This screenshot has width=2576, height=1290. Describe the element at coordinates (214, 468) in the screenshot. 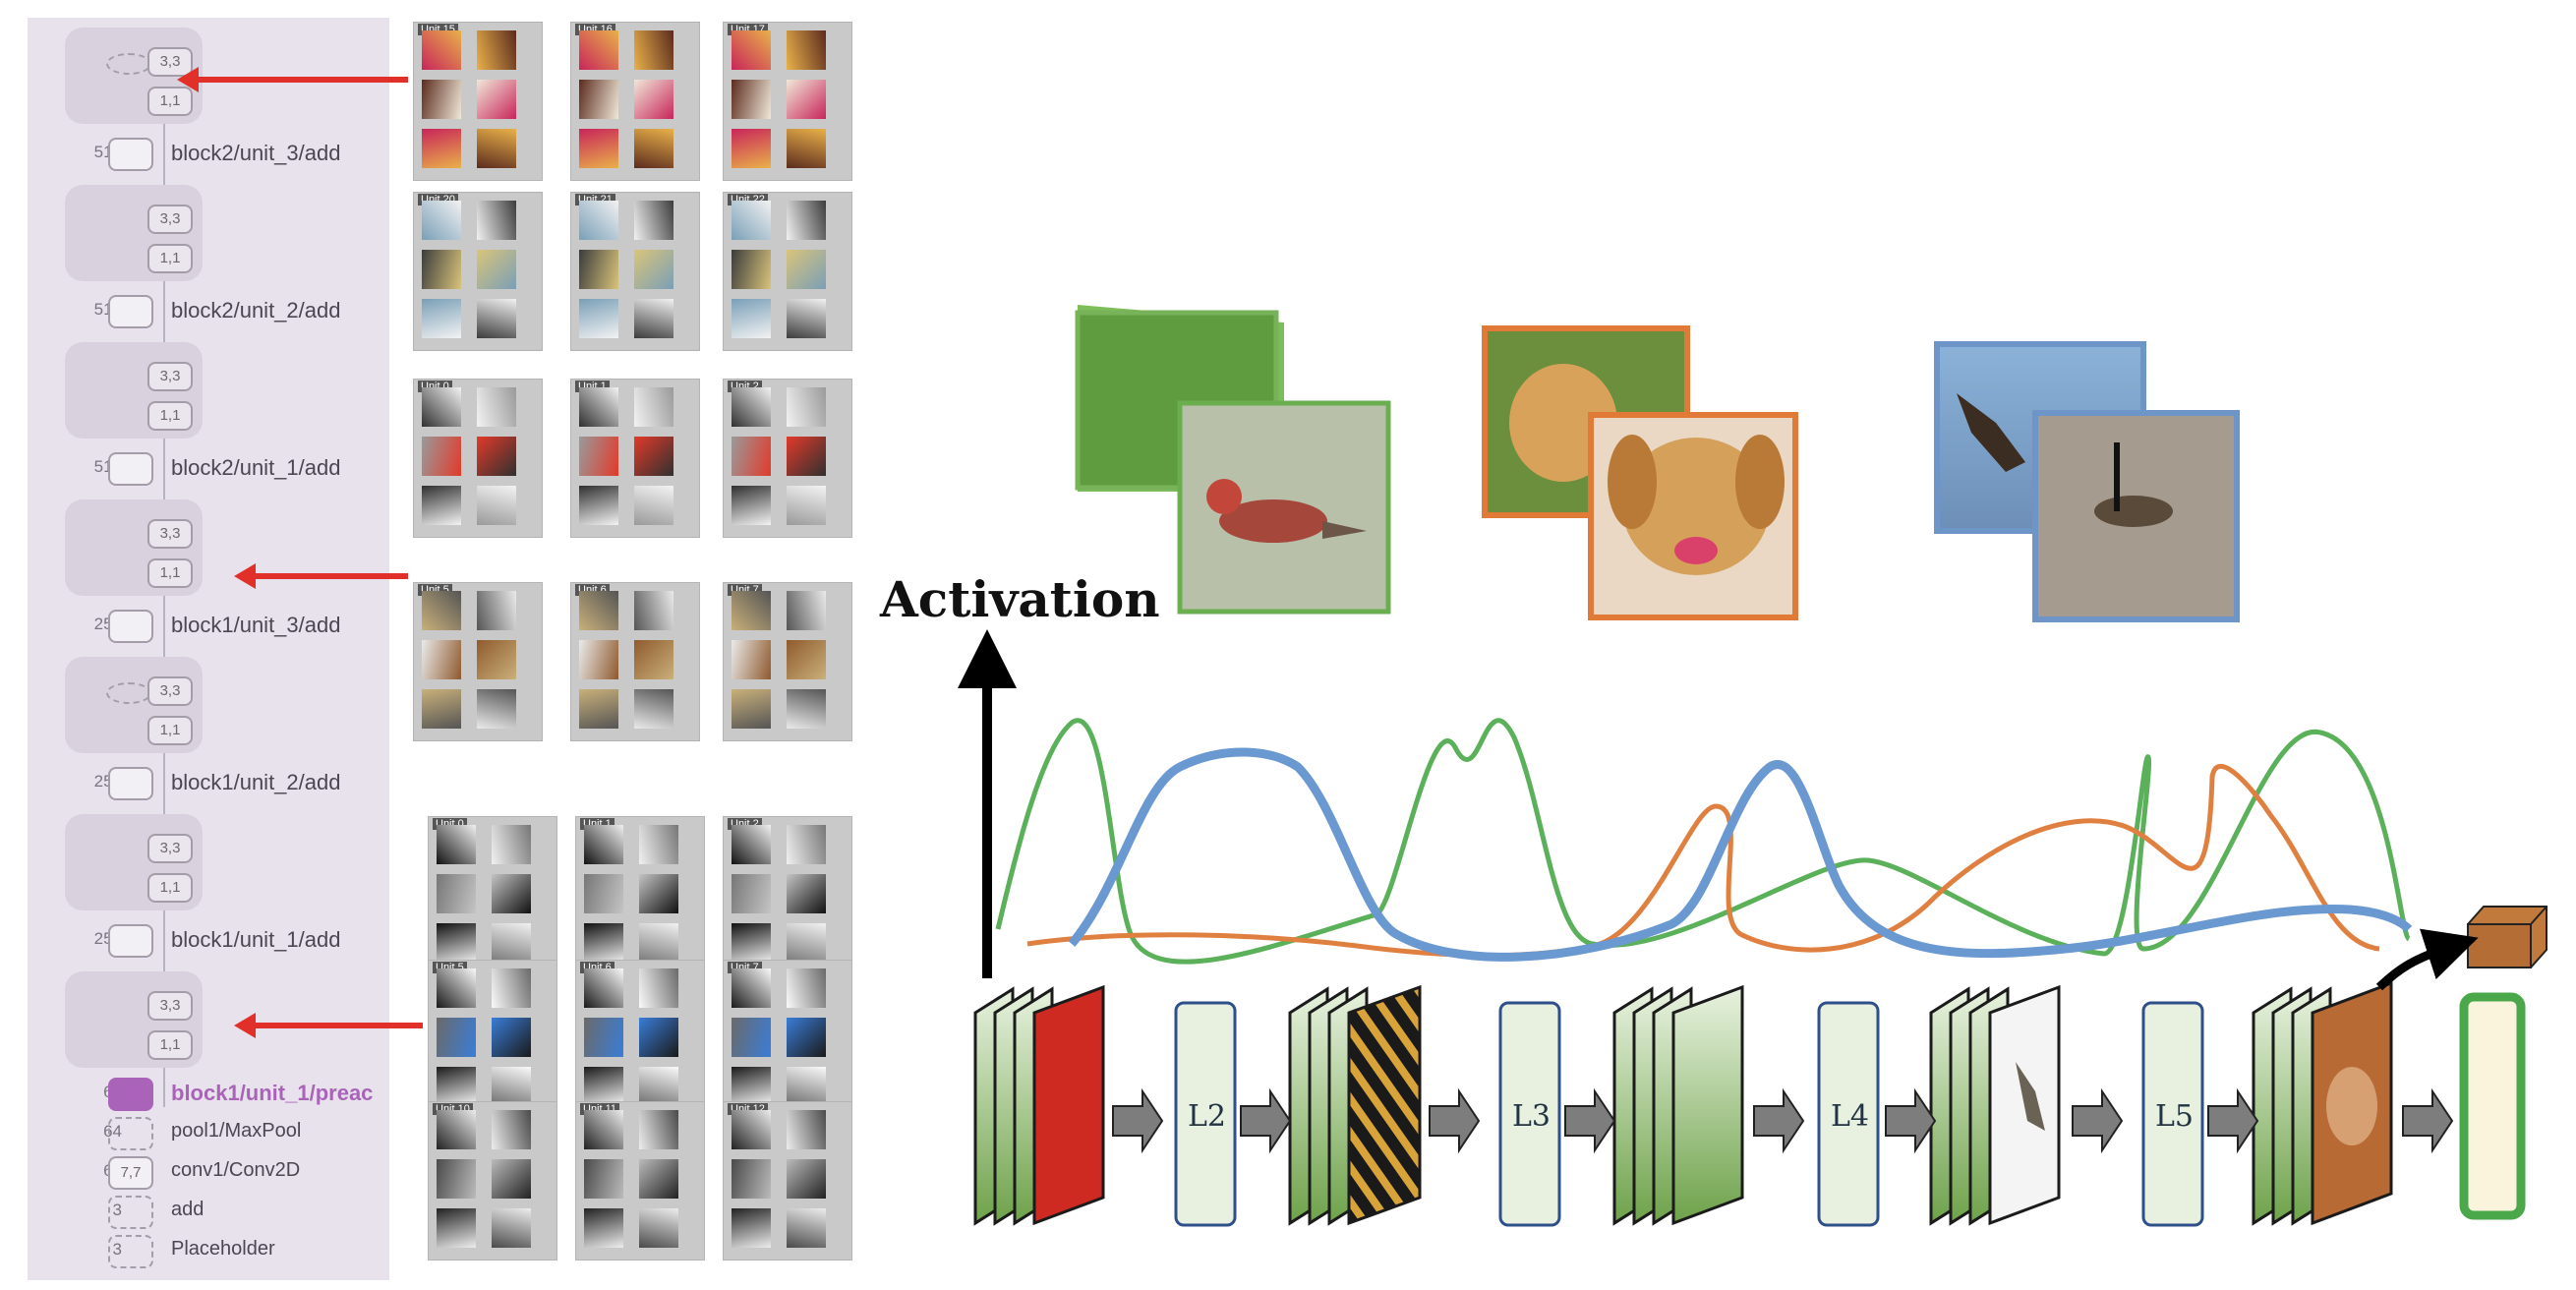

I see `graph-node: 512 block2/unit_1/add` at that location.